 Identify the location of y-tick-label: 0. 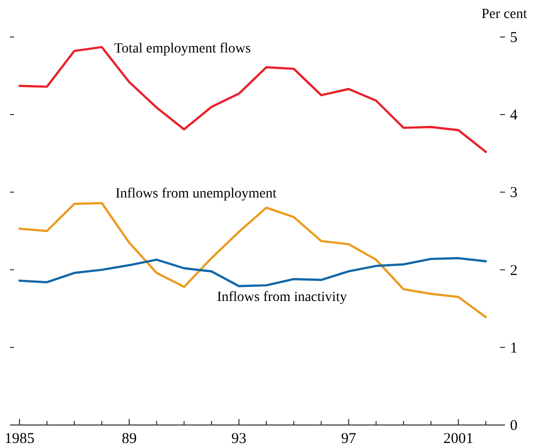
(514, 426).